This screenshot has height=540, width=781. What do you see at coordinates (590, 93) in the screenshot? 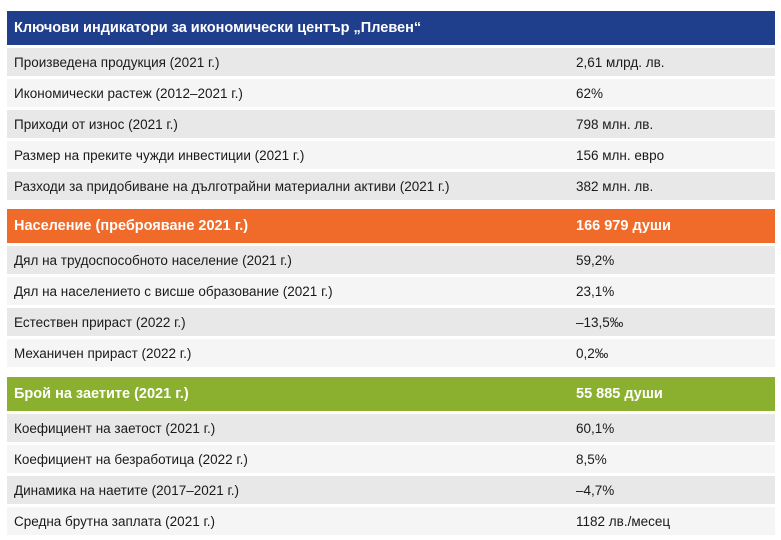
I see `row-value: 62%` at bounding box center [590, 93].